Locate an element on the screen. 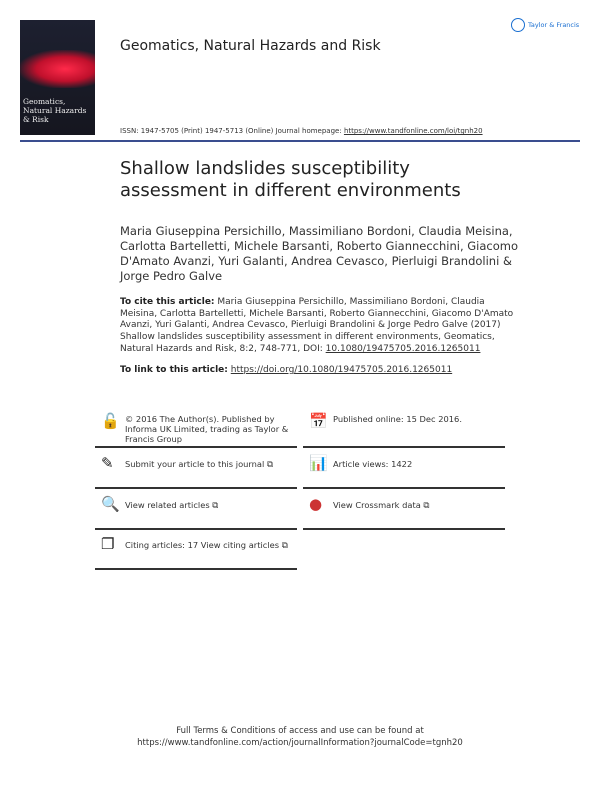 This screenshot has height=788, width=600. related-text: View related articles ⧉ is located at coordinates (172, 505).